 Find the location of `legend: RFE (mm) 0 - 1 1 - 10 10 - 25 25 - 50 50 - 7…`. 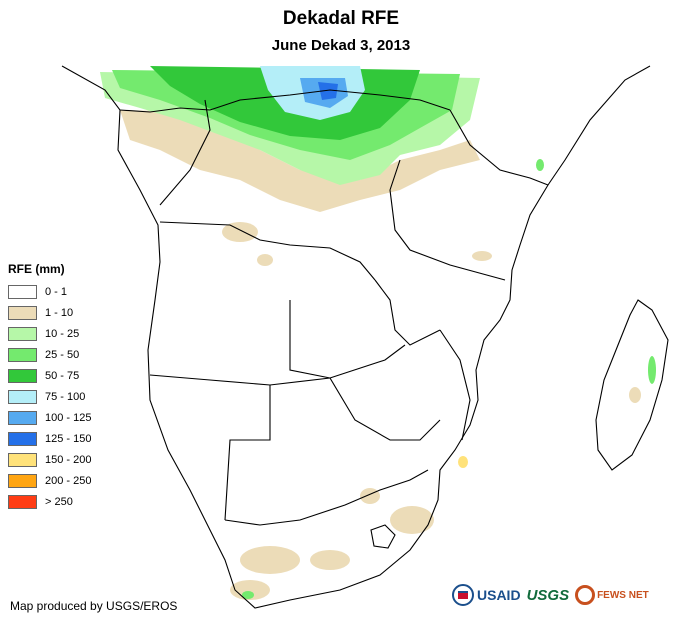

legend: RFE (mm) 0 - 1 1 - 10 10 - 25 25 - 50 50 - 7… is located at coordinates (49, 387).